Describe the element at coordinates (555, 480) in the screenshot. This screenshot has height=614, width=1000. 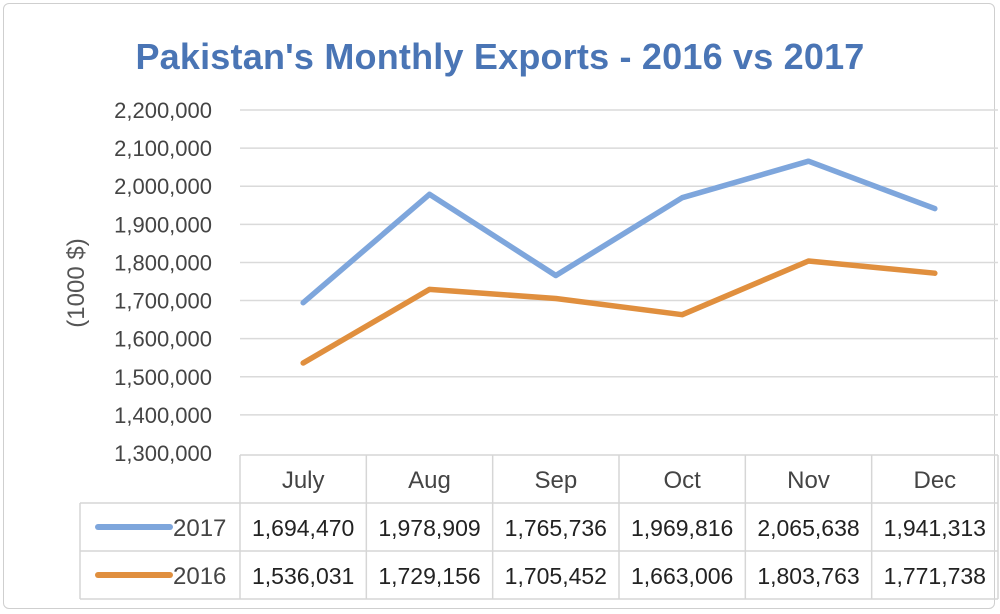
I see `x-category-label: Sep` at that location.